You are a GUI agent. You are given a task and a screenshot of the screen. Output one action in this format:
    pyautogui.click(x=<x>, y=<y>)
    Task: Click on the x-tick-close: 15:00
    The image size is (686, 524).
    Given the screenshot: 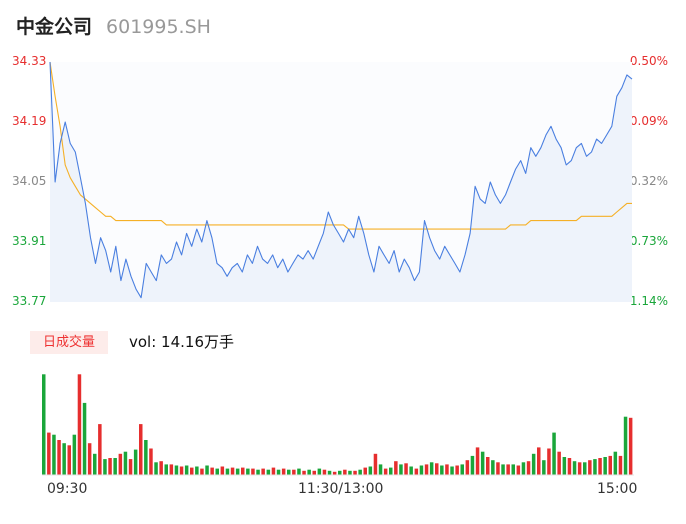 What is the action you would take?
    pyautogui.click(x=617, y=489)
    